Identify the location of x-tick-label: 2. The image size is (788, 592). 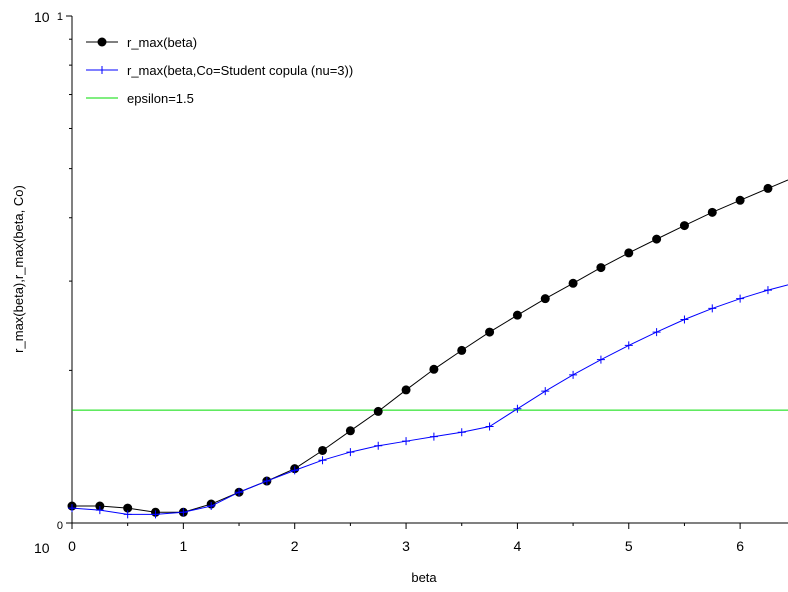
(295, 546).